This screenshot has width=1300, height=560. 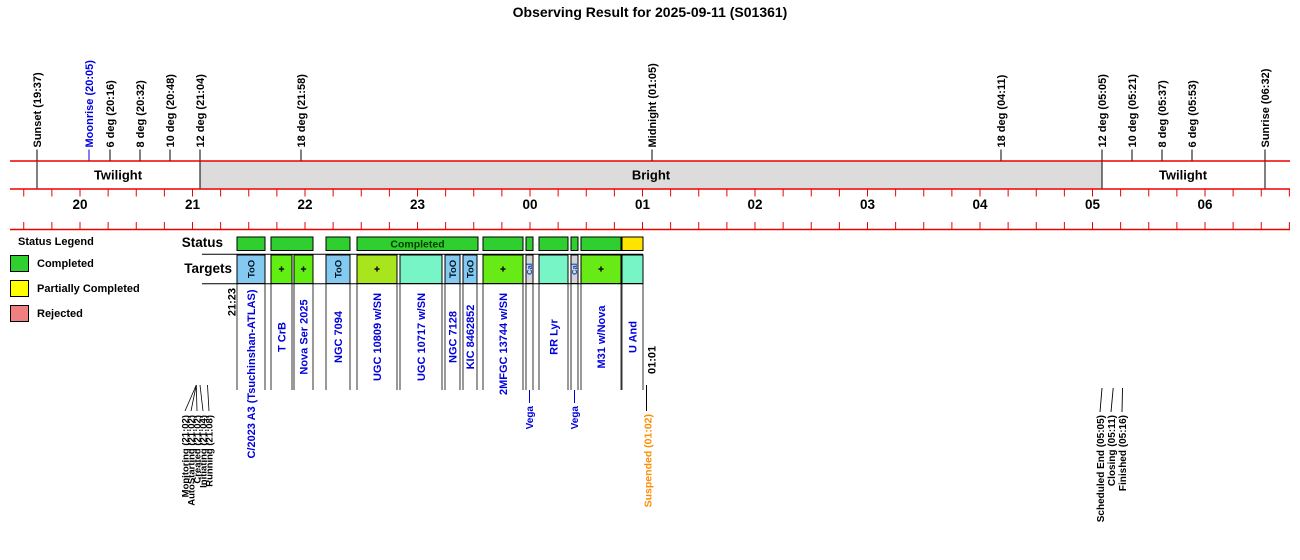 What do you see at coordinates (233, 302) in the screenshot?
I see `obs-start-time: 21:23` at bounding box center [233, 302].